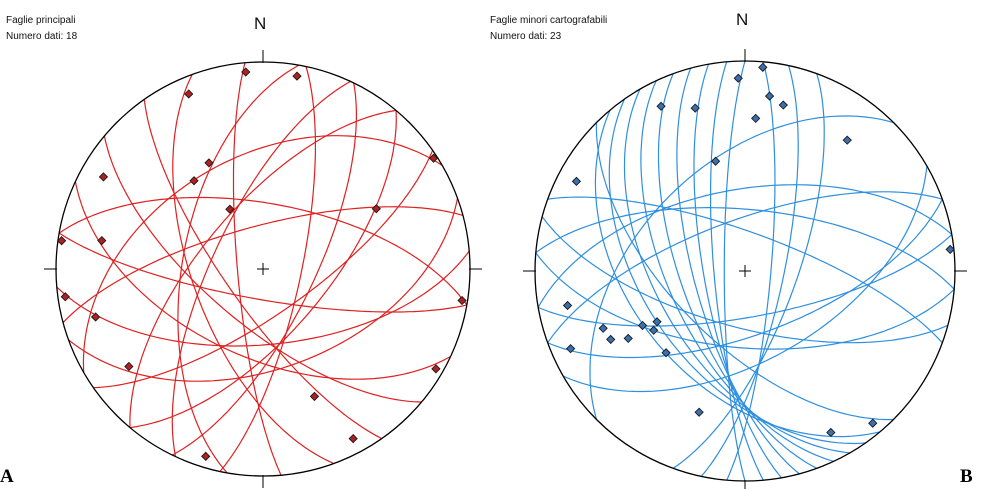 Image resolution: width=981 pixels, height=489 pixels. Describe the element at coordinates (7, 476) in the screenshot. I see `panel-a-letter: A` at that location.